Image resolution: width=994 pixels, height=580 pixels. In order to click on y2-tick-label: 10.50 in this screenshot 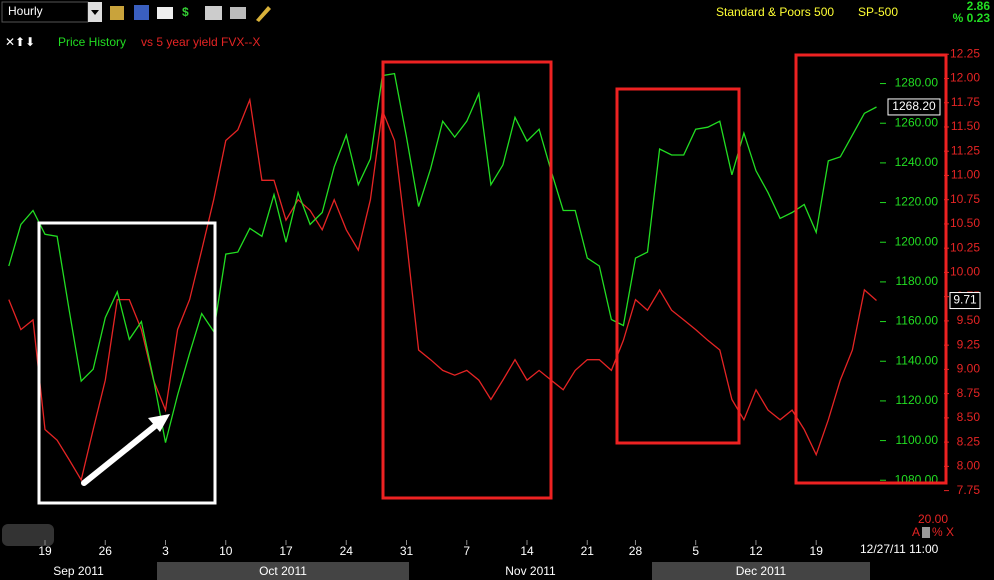, I will do `click(965, 223)`.